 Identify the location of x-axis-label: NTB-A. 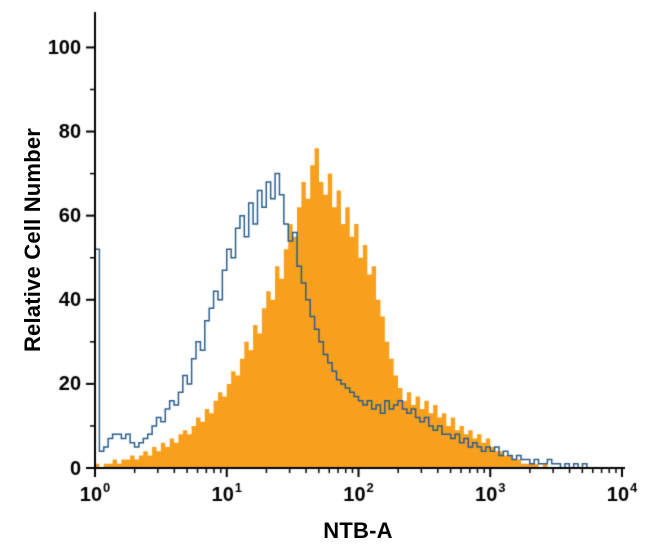
(358, 530).